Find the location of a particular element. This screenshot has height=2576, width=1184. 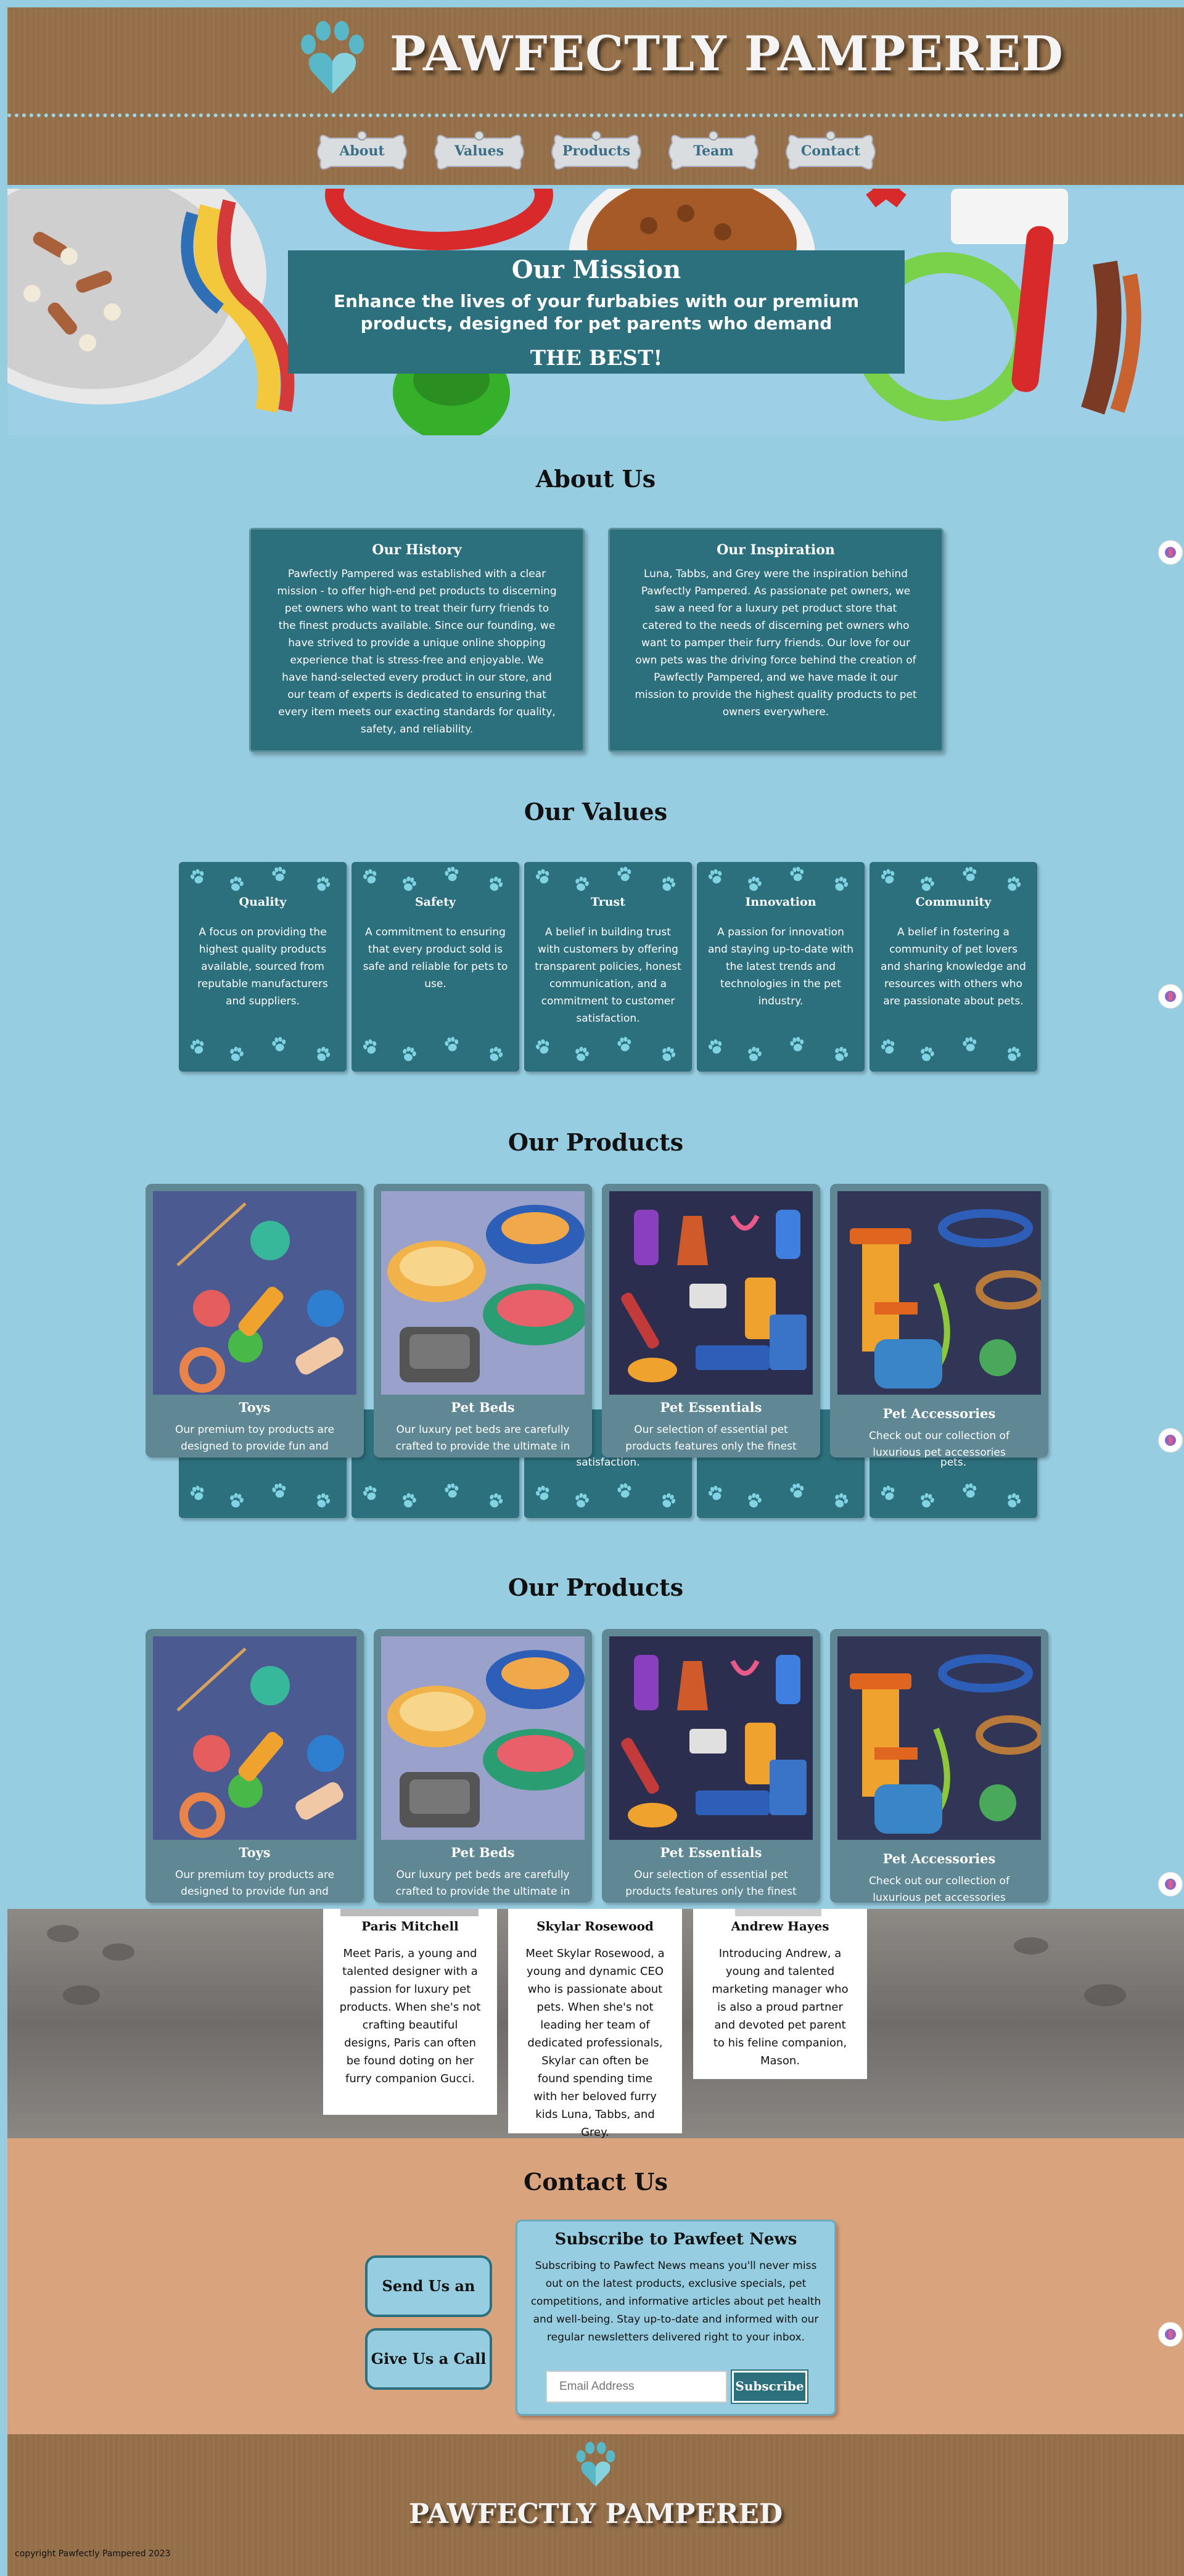

nav-label: About is located at coordinates (362, 151).